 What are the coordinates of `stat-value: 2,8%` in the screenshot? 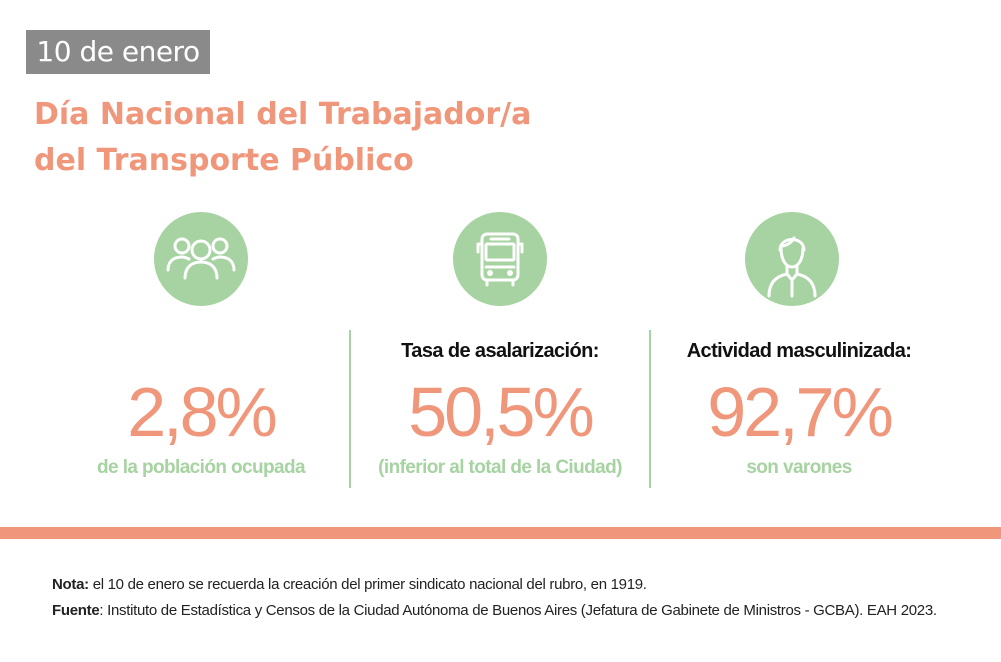 It's located at (202, 412).